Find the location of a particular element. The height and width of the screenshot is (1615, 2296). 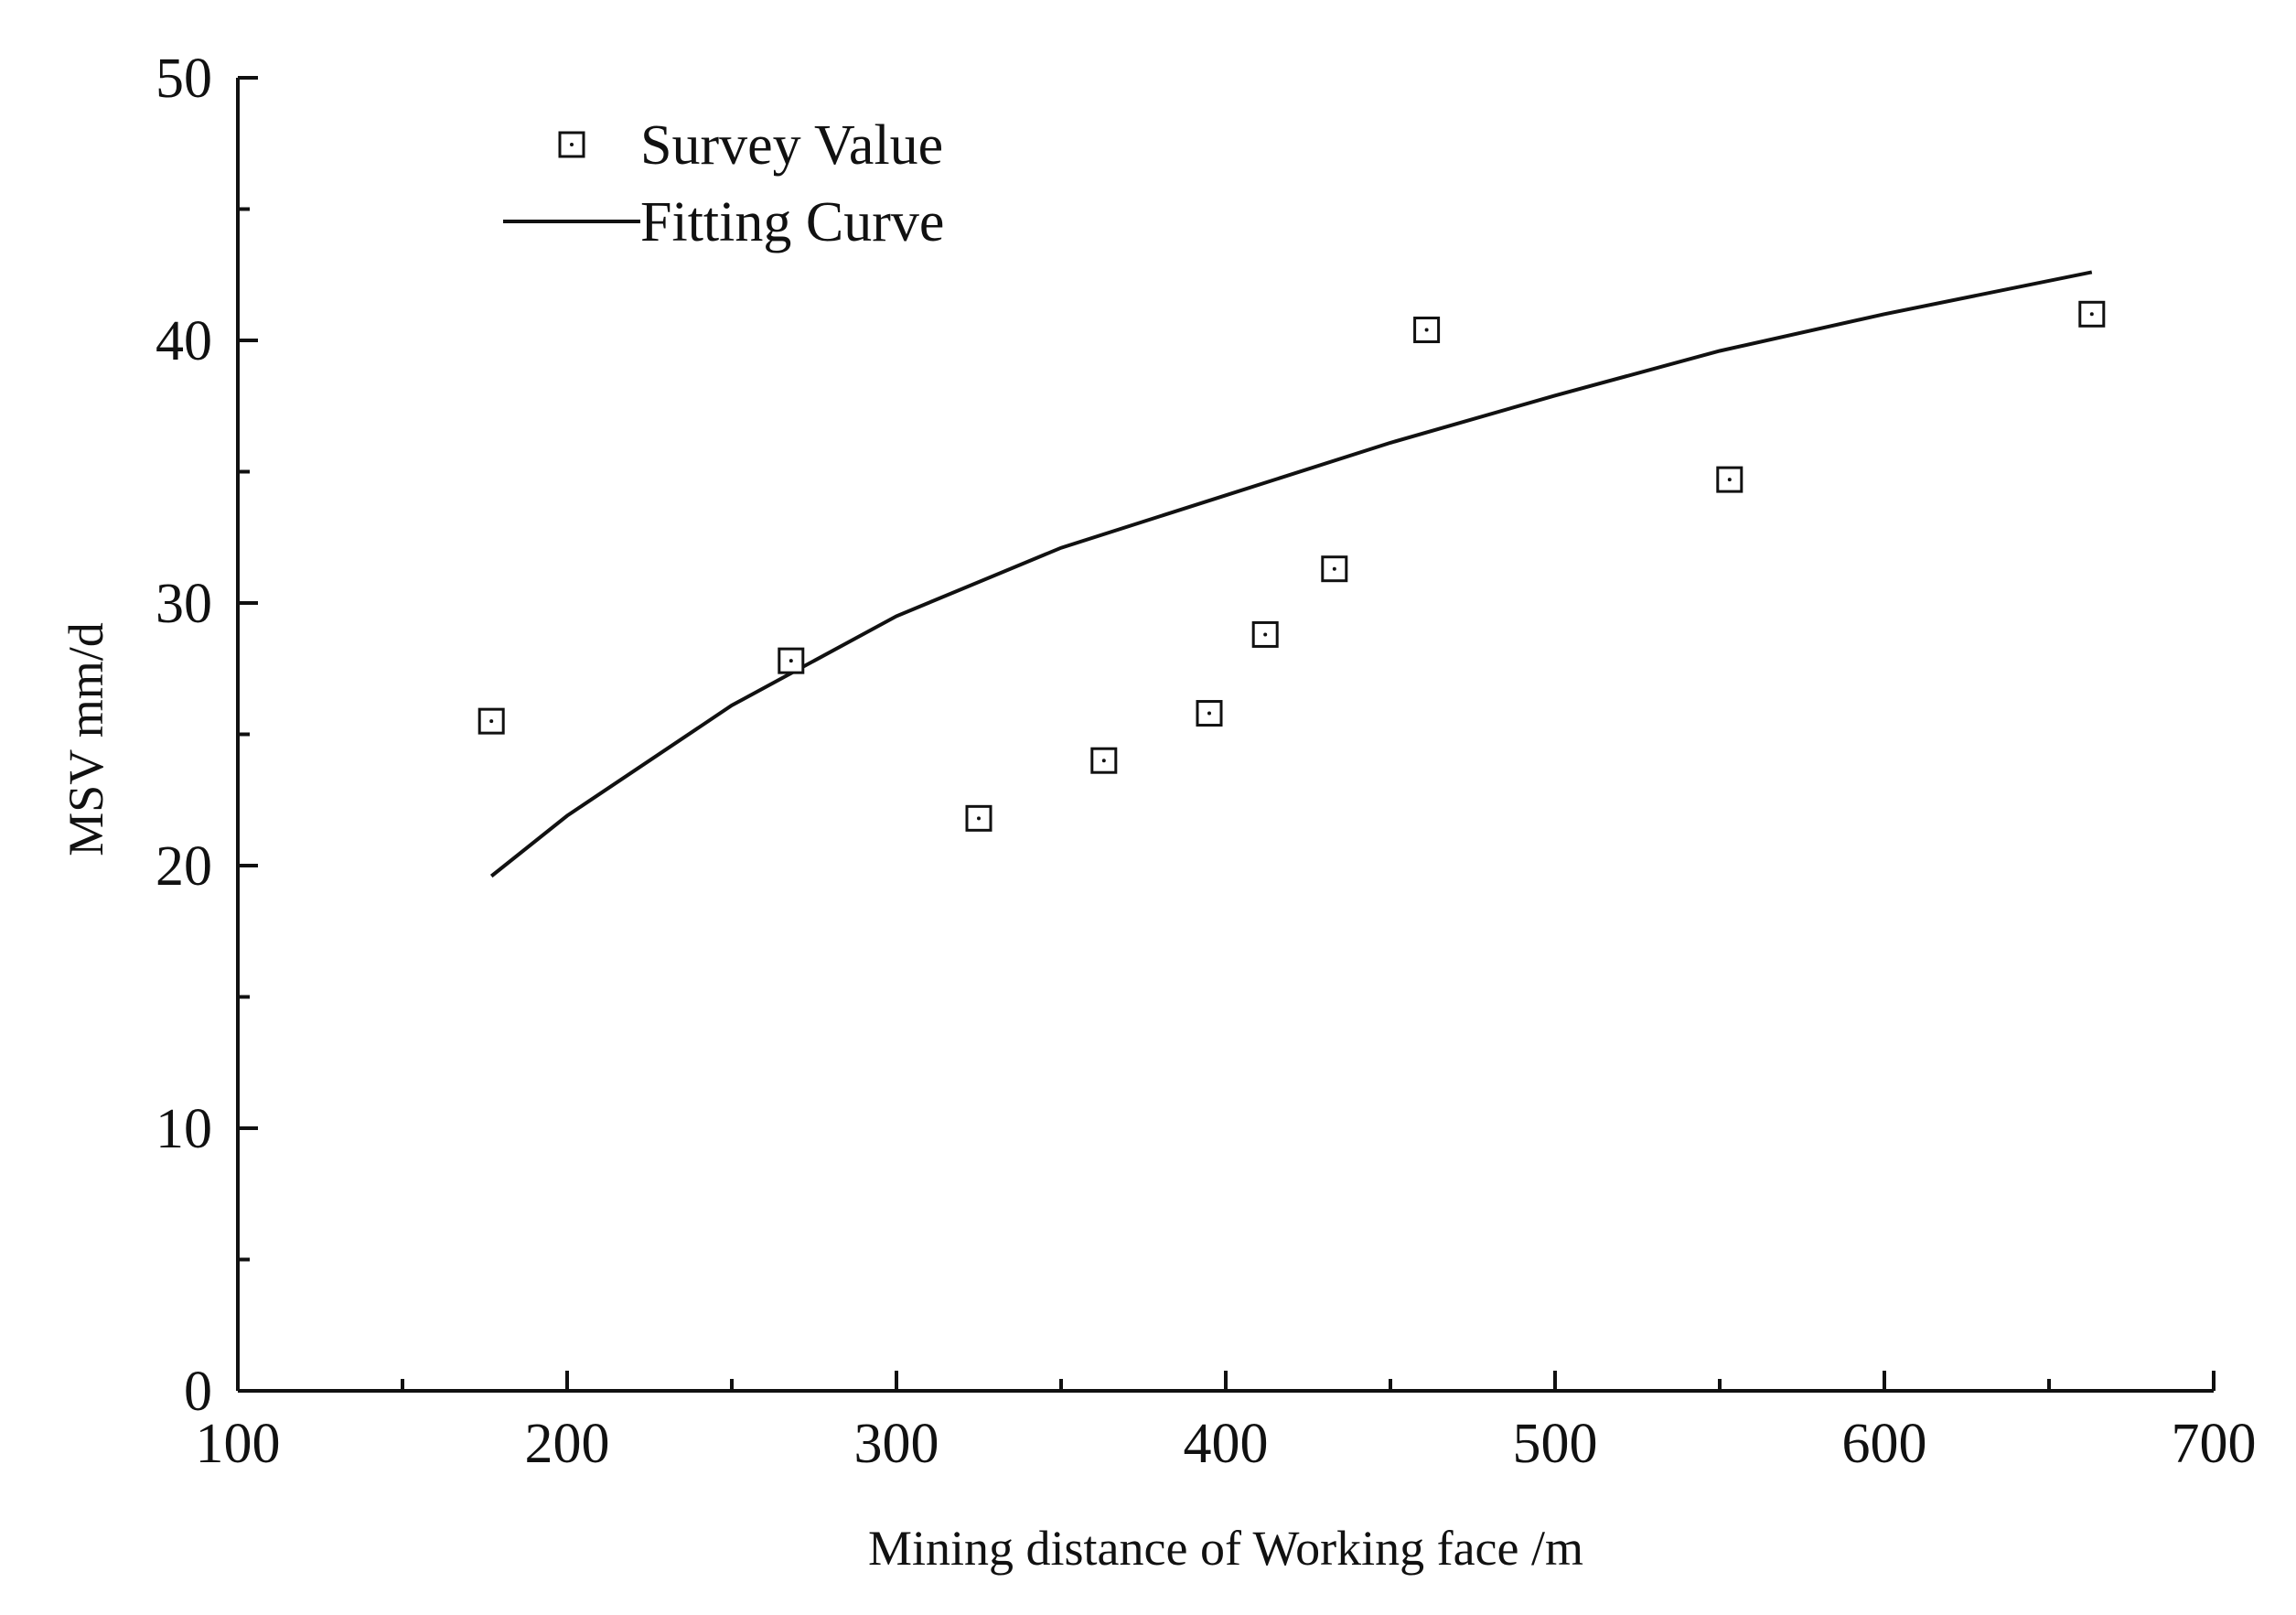

y-tick-label: 10 is located at coordinates (184, 1129).